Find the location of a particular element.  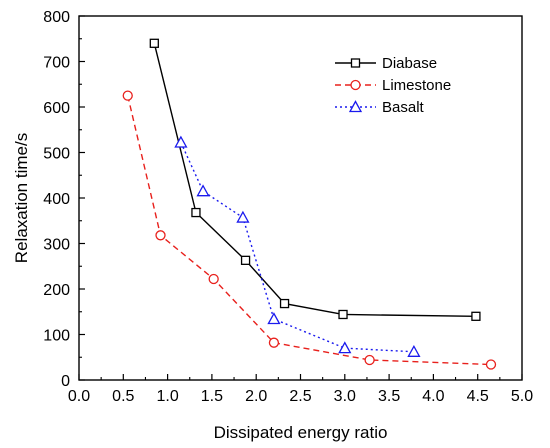

legend-label-basalt: Basalt is located at coordinates (403, 107).